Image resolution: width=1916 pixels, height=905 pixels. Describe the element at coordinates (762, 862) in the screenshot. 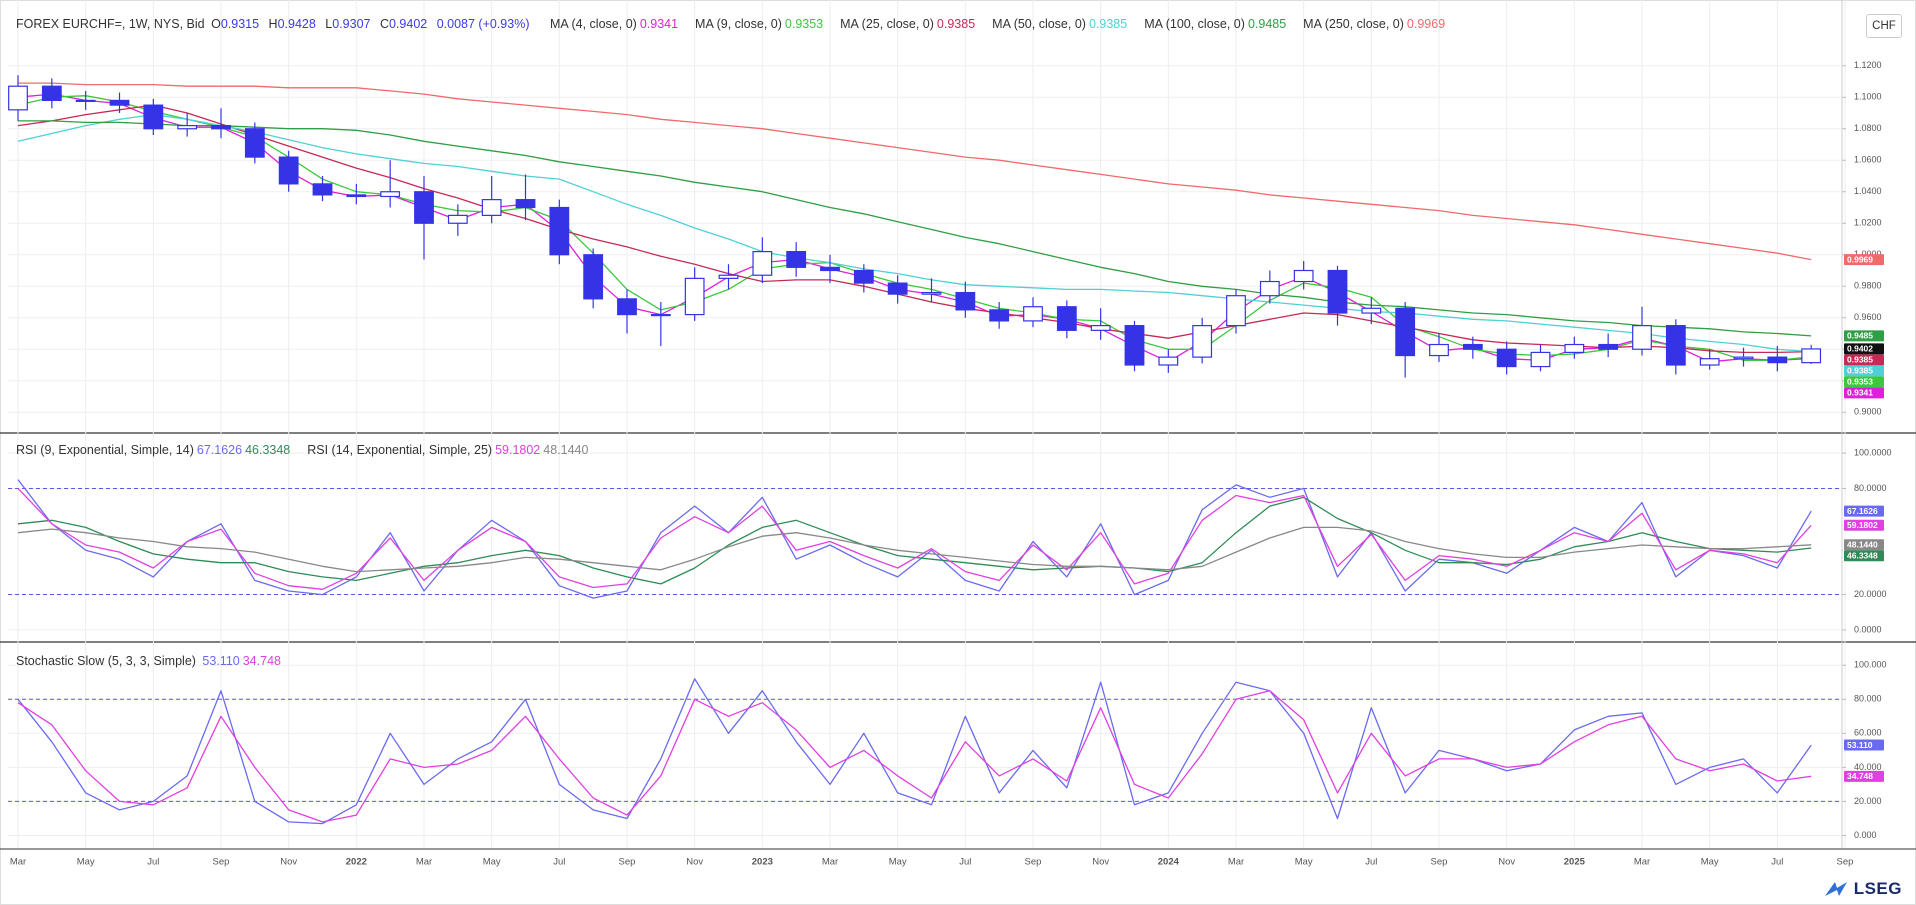

I see `x-tick-label: 2023` at that location.